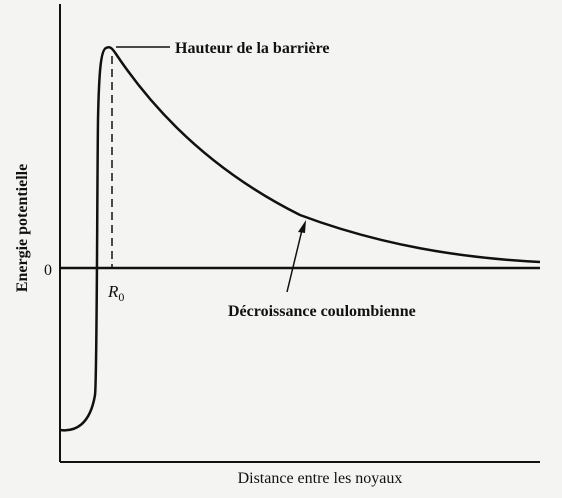 The height and width of the screenshot is (498, 562). What do you see at coordinates (48, 270) in the screenshot?
I see `zero-label: 0` at bounding box center [48, 270].